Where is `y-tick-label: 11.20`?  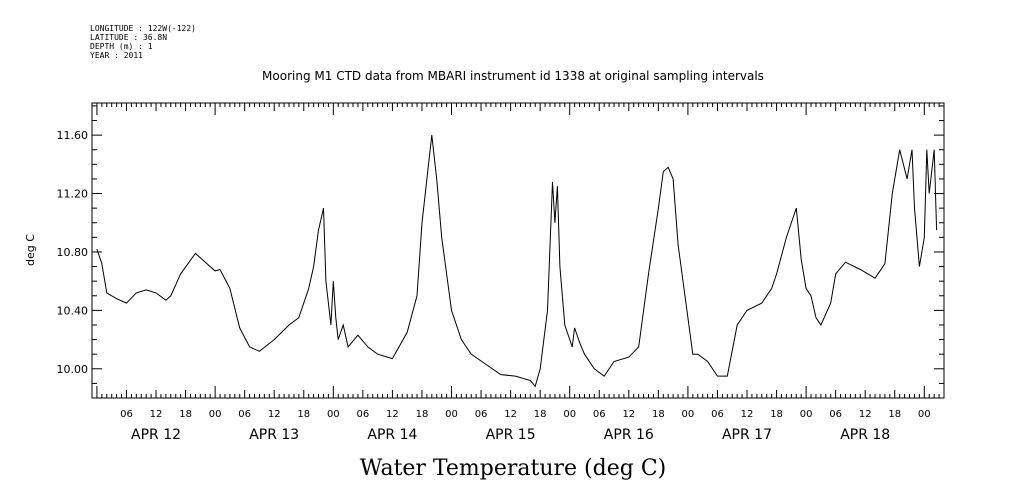 y-tick-label: 11.20 is located at coordinates (73, 194).